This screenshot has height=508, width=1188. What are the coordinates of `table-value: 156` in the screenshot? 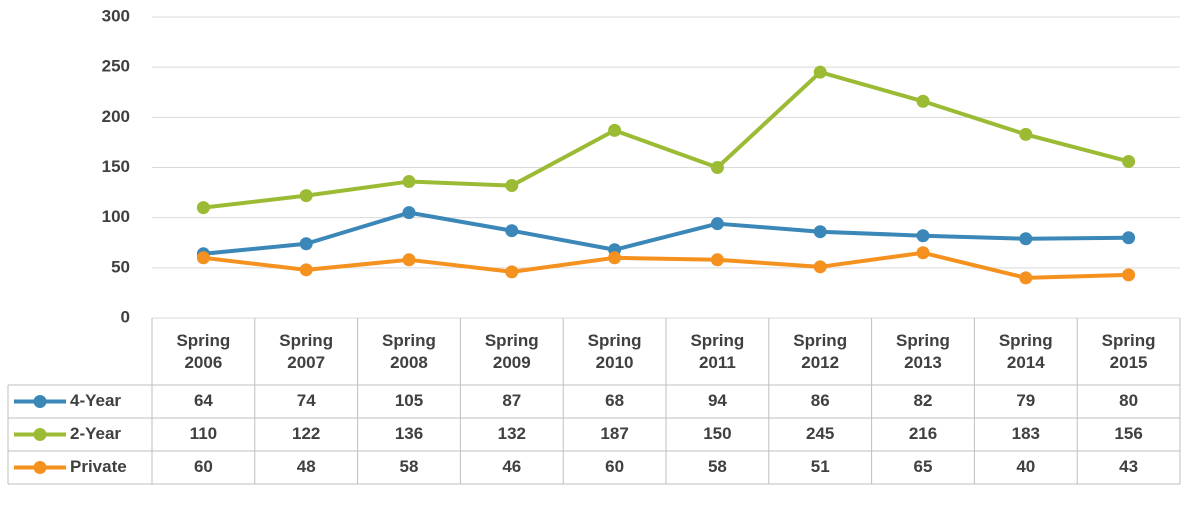 It's located at (1128, 433).